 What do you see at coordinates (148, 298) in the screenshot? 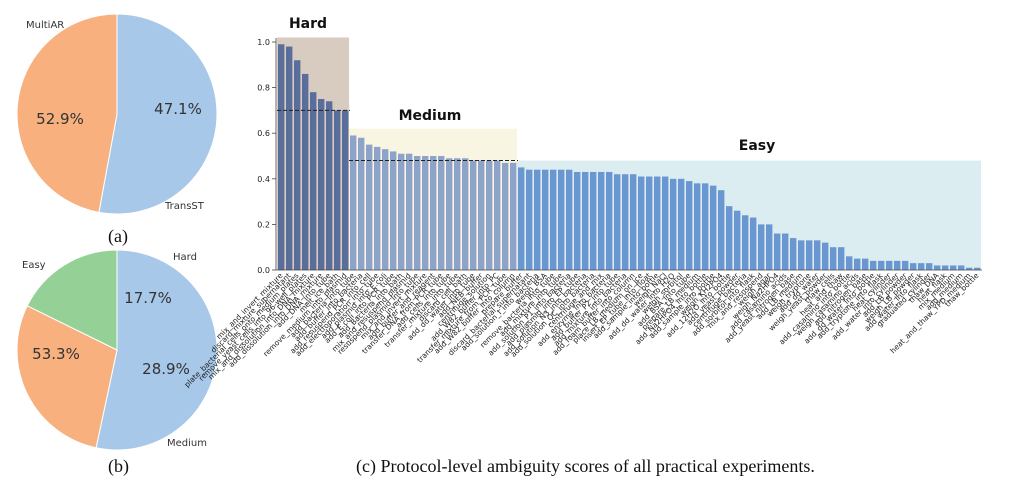
I see `pie-value-hard: 17.7%` at bounding box center [148, 298].